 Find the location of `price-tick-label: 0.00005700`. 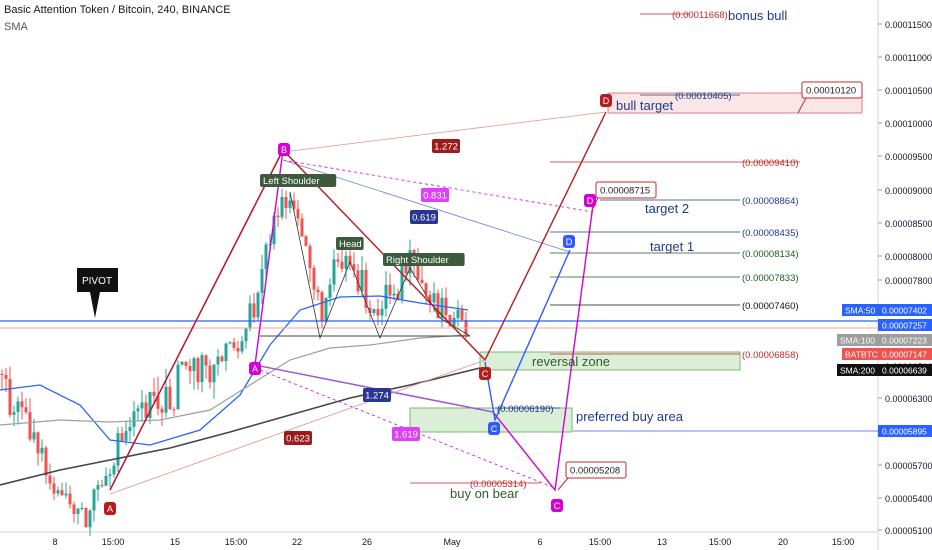

price-tick-label: 0.00005700 is located at coordinates (908, 466).